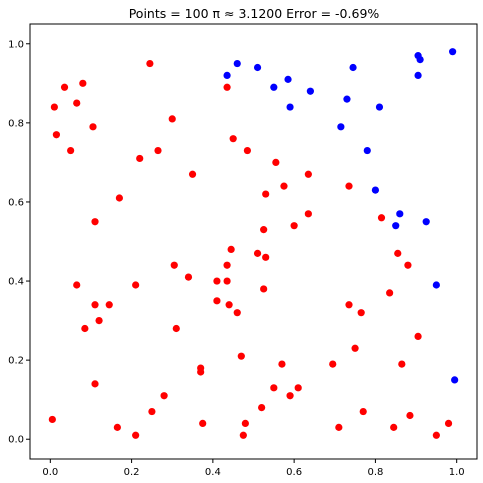  Describe the element at coordinates (19, 242) in the screenshot. I see `y-axis: 0.0 0.2 0.4 0.6 0.8 1.0` at that location.